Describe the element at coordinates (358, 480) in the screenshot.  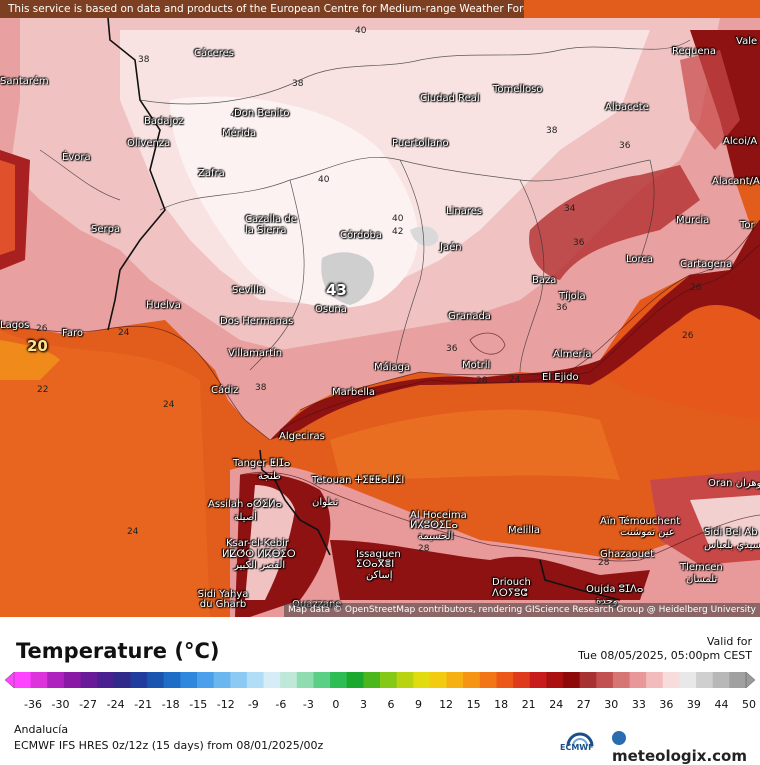
I see `city-label: Tetouan ⵜⵉⵟⵟⴰⵡⵉⵏ` at that location.